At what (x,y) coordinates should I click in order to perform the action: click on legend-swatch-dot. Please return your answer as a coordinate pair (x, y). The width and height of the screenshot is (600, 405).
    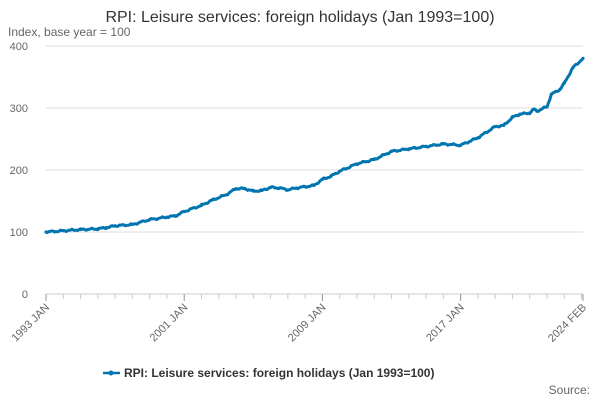
    Looking at the image, I should click on (111, 373).